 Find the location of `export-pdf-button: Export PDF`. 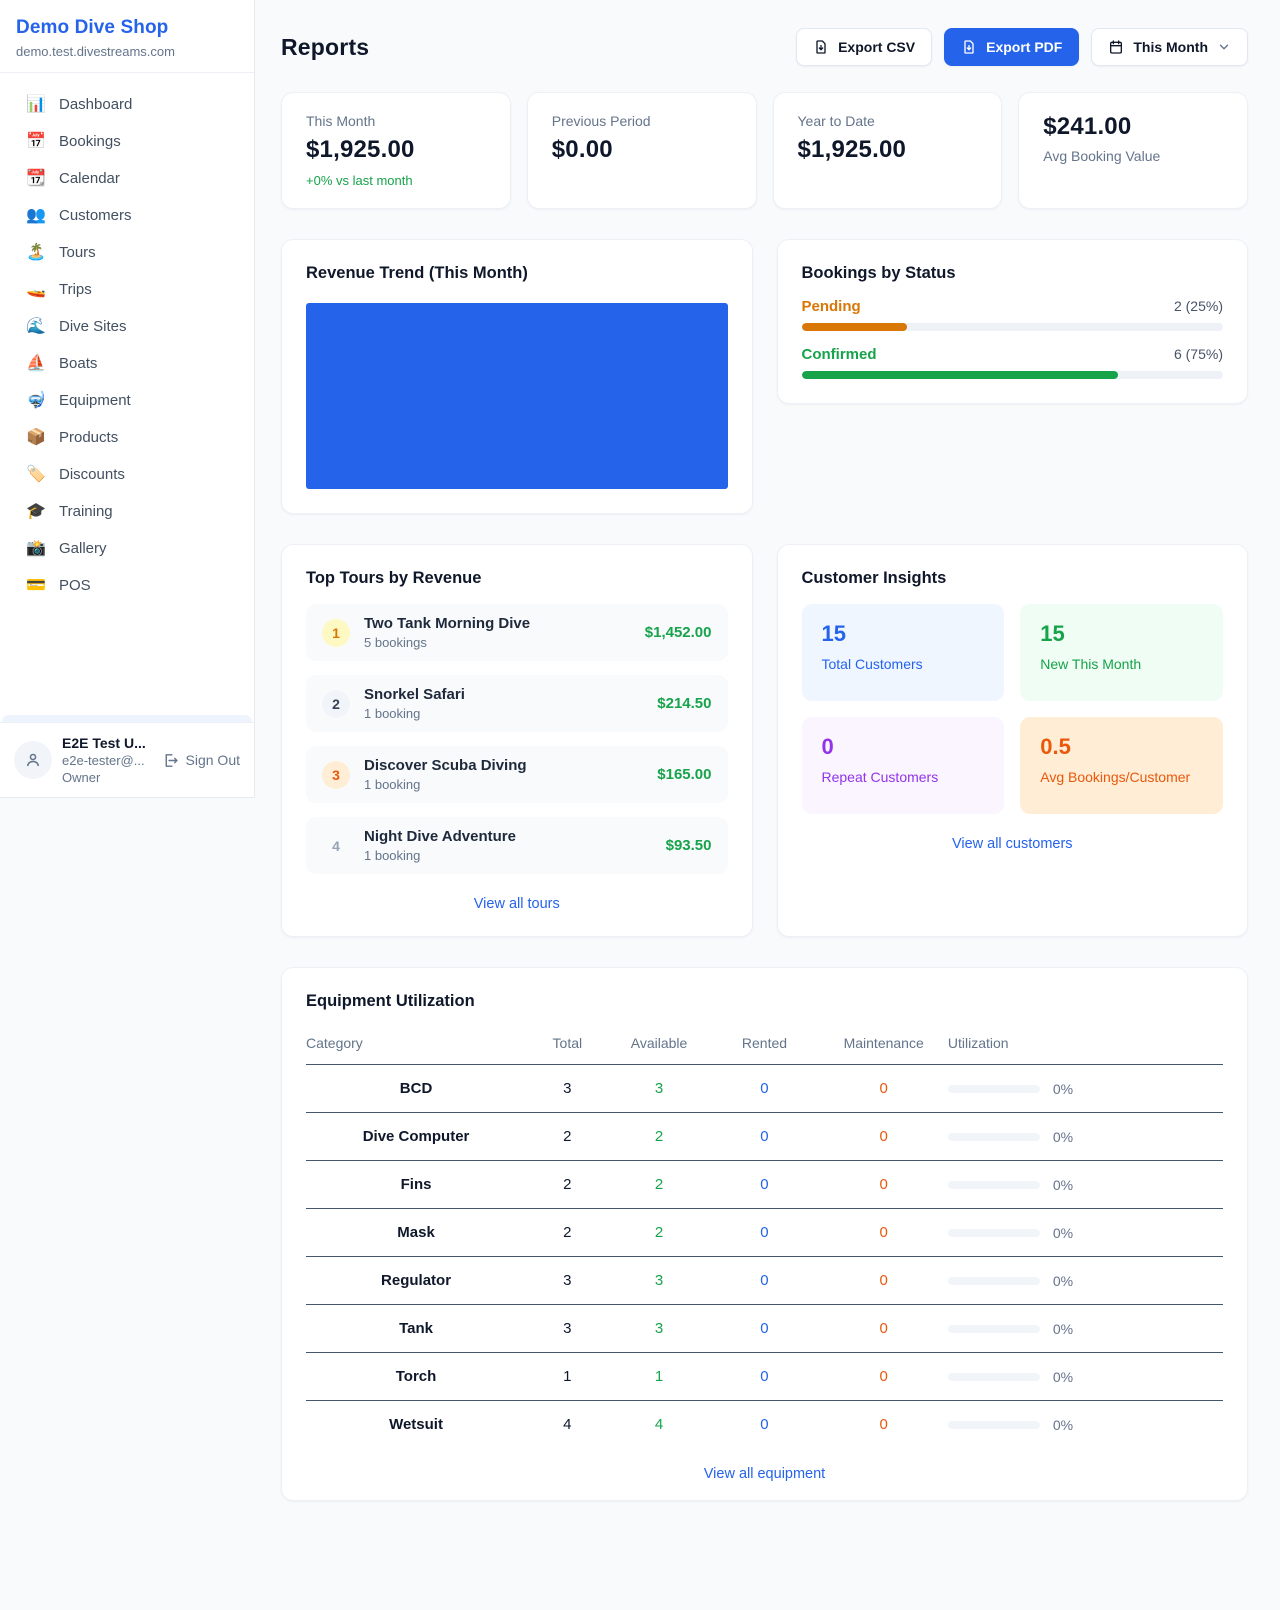

export-pdf-button: Export PDF is located at coordinates (1012, 47).